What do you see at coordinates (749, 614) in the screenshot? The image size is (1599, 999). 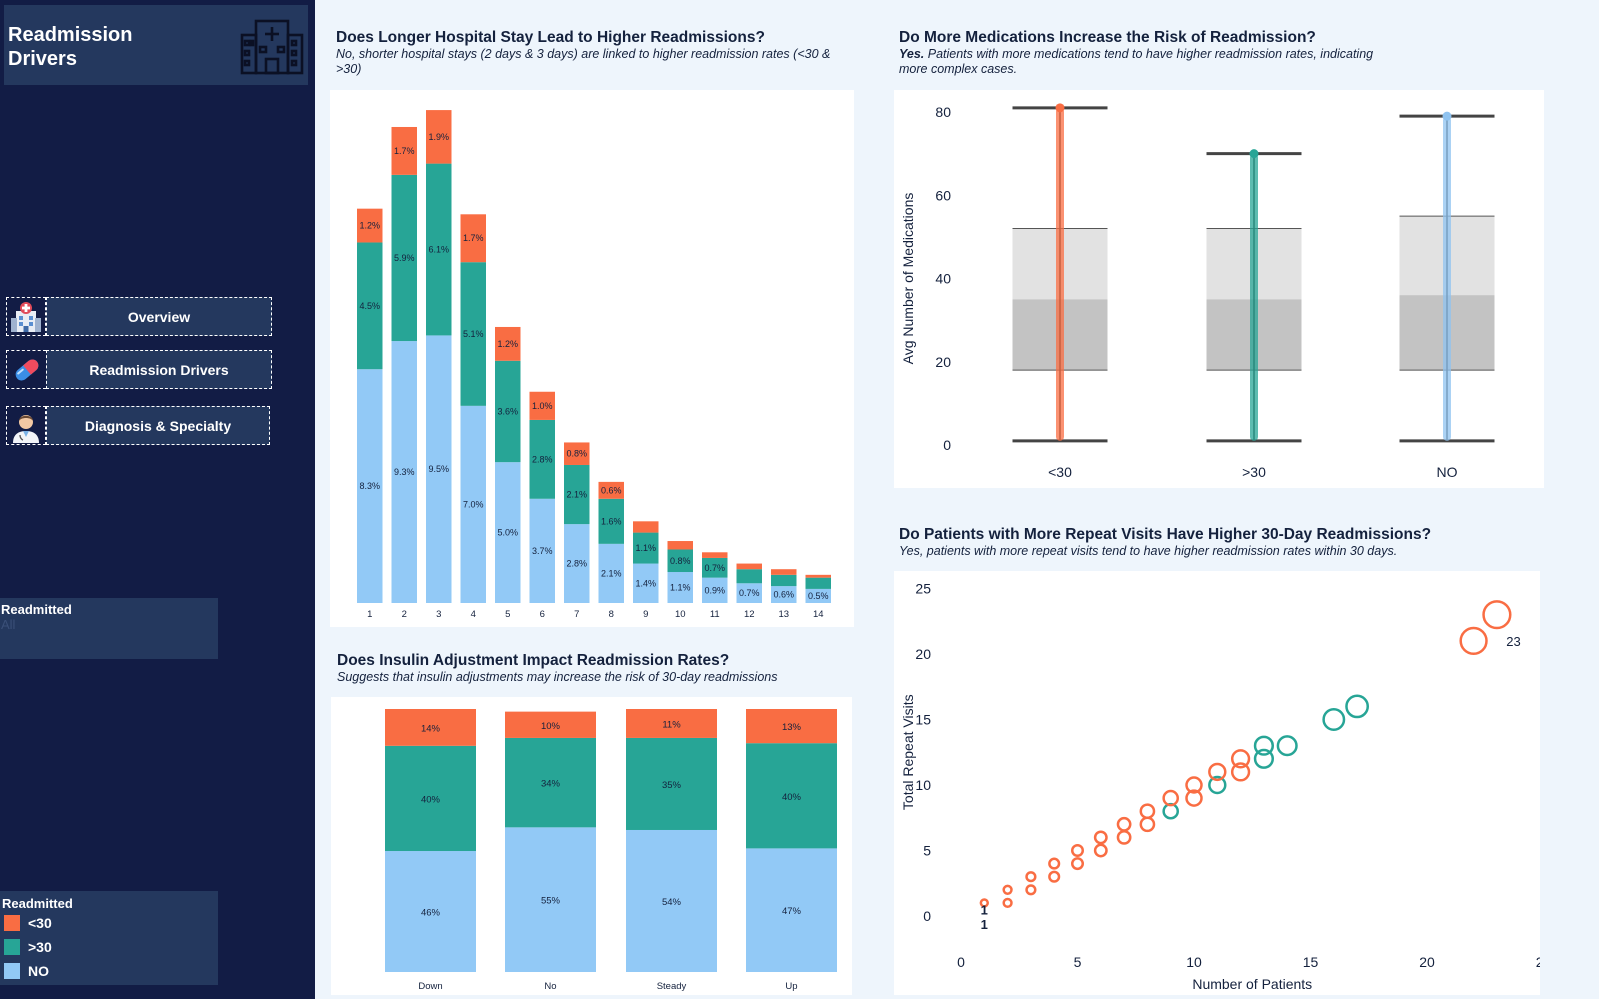 I see `x-tick-label: 12` at bounding box center [749, 614].